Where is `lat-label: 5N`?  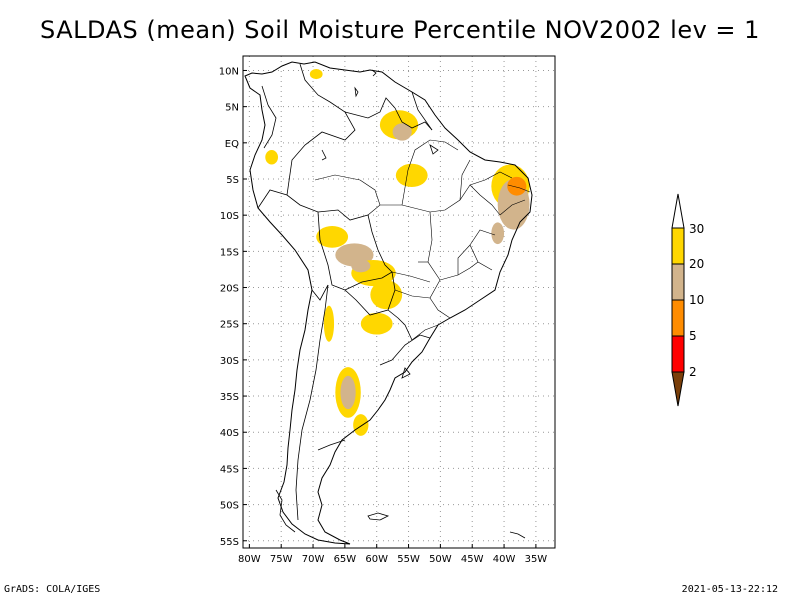 lat-label: 5N is located at coordinates (232, 108).